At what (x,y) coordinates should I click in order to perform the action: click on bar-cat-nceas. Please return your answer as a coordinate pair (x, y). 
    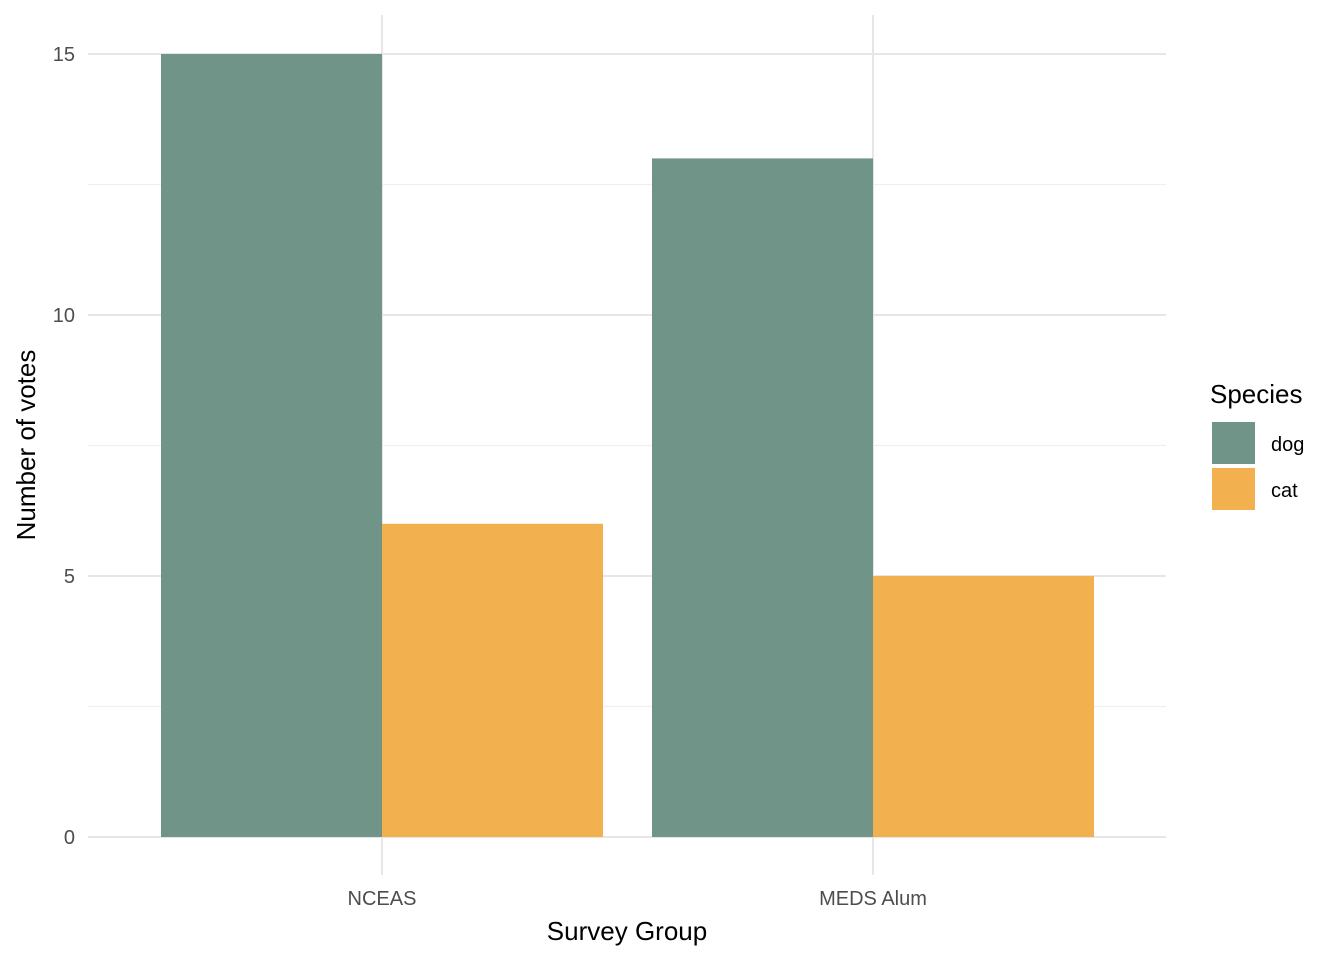
    Looking at the image, I should click on (492, 680).